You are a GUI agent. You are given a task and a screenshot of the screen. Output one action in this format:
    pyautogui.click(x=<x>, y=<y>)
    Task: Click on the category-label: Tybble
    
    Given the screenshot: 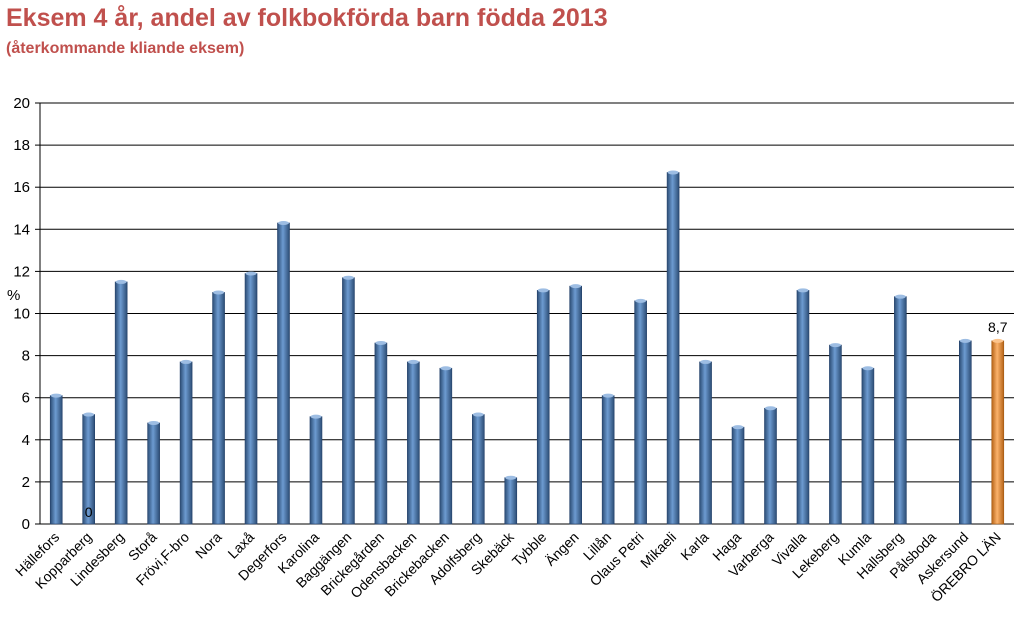 What is the action you would take?
    pyautogui.click(x=529, y=549)
    